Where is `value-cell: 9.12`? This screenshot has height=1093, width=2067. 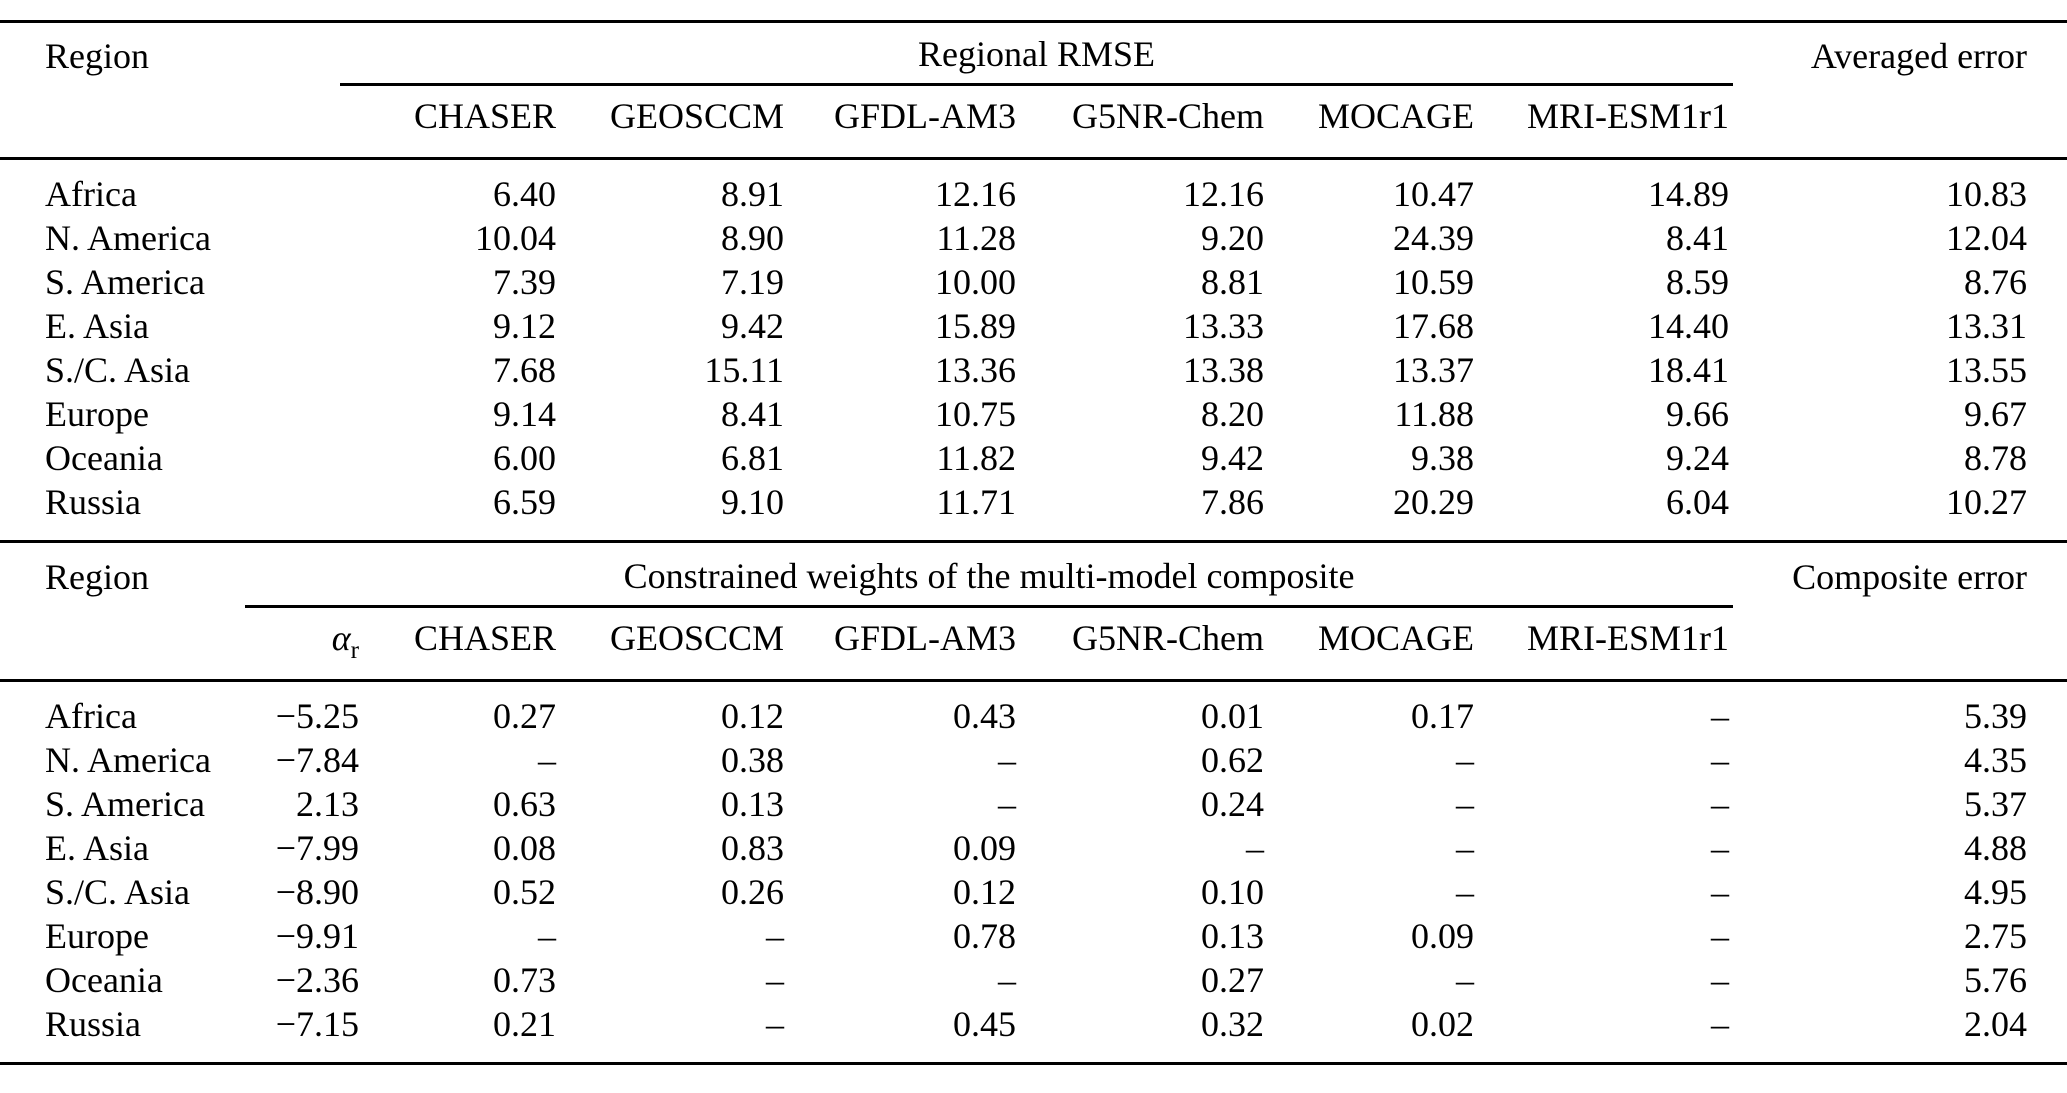 value-cell: 9.12 is located at coordinates (524, 326).